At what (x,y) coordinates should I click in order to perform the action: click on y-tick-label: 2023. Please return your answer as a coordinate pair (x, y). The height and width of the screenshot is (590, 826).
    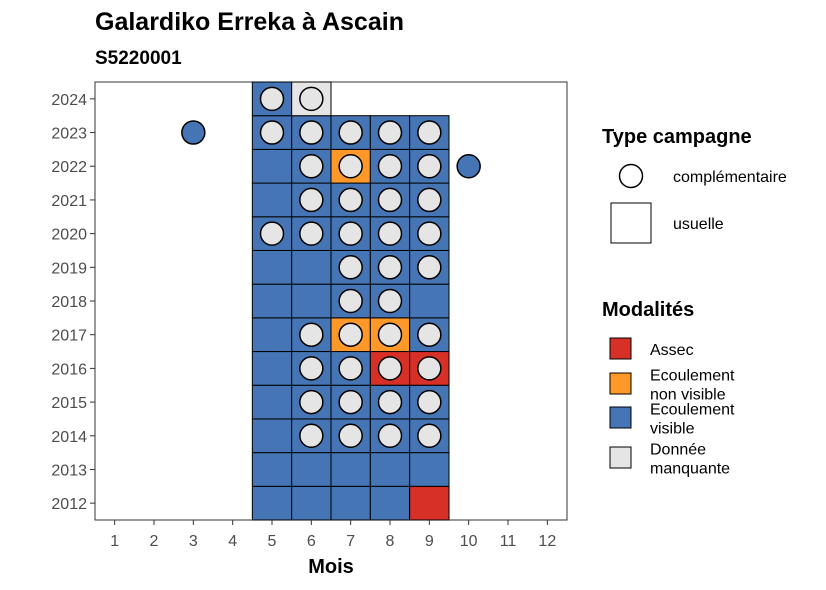
    Looking at the image, I should click on (69, 134).